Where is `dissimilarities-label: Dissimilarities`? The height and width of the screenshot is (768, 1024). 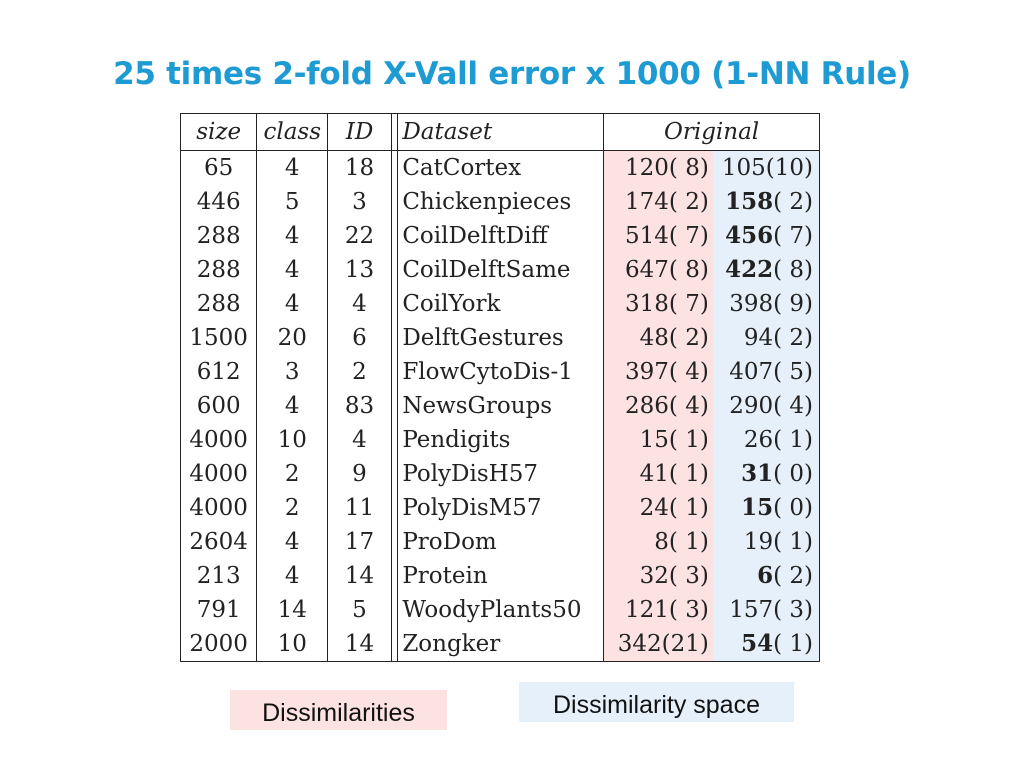 dissimilarities-label: Dissimilarities is located at coordinates (338, 710).